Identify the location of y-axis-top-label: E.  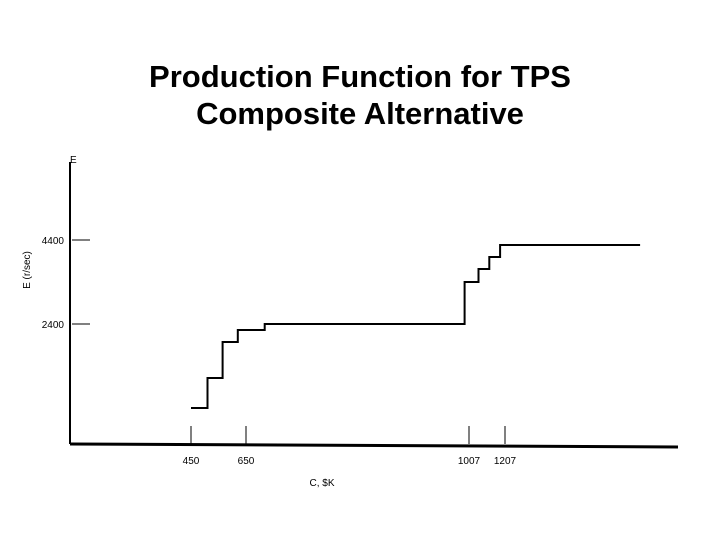
(73, 160).